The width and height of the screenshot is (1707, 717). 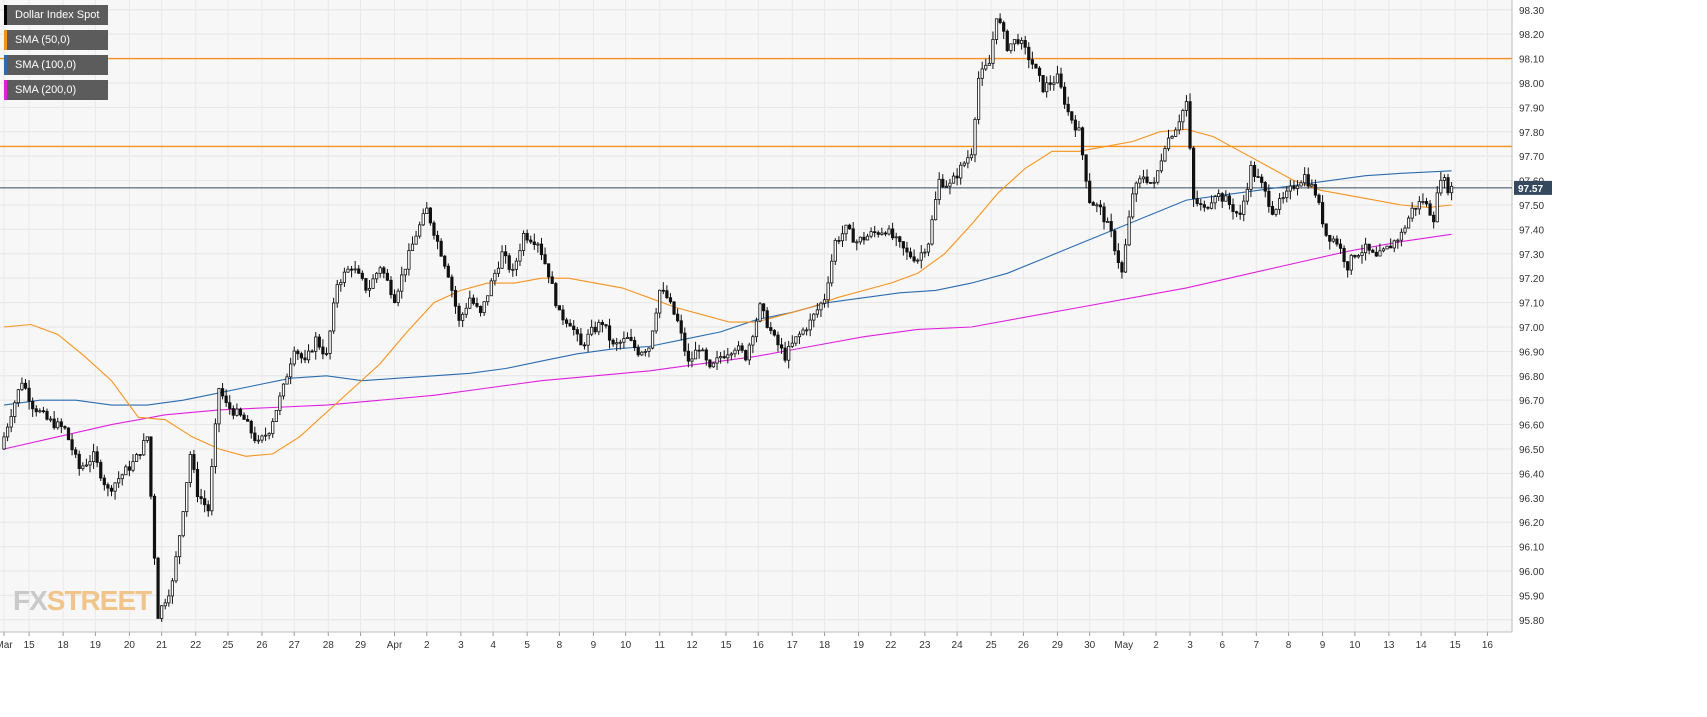 What do you see at coordinates (1090, 645) in the screenshot?
I see `x-tick-label-33: 30` at bounding box center [1090, 645].